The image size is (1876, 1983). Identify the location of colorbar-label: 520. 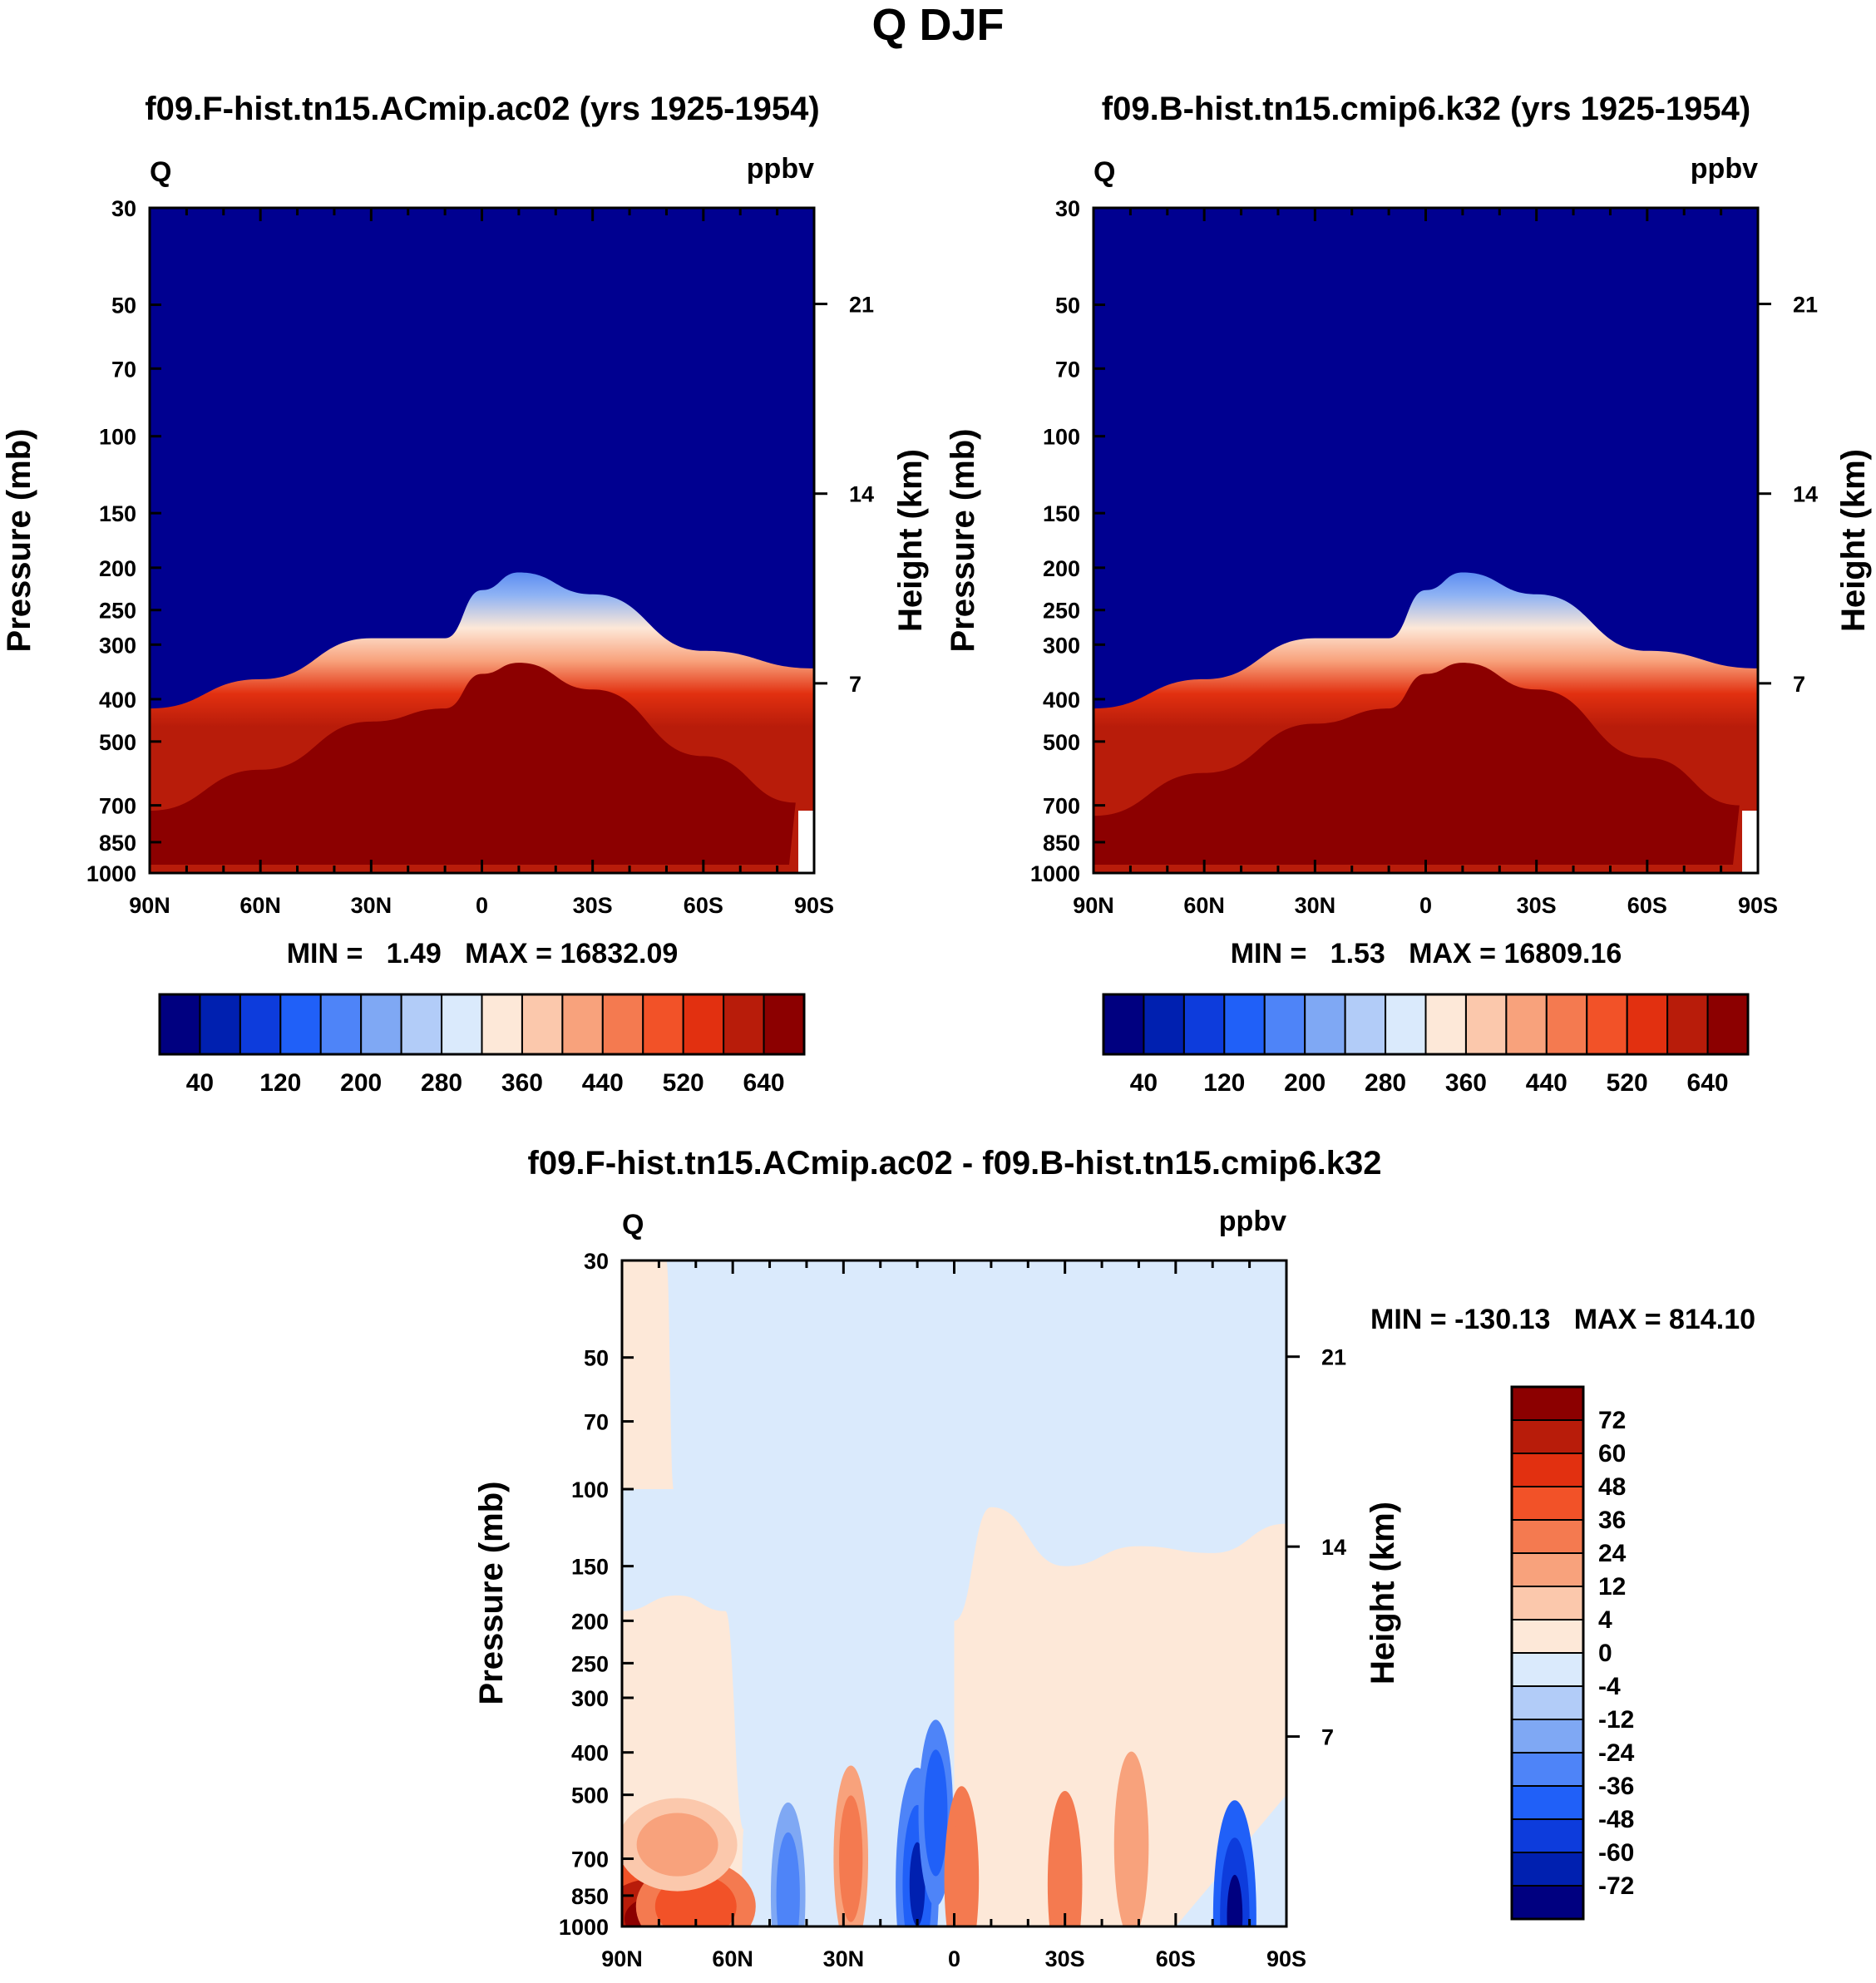
(1627, 1083).